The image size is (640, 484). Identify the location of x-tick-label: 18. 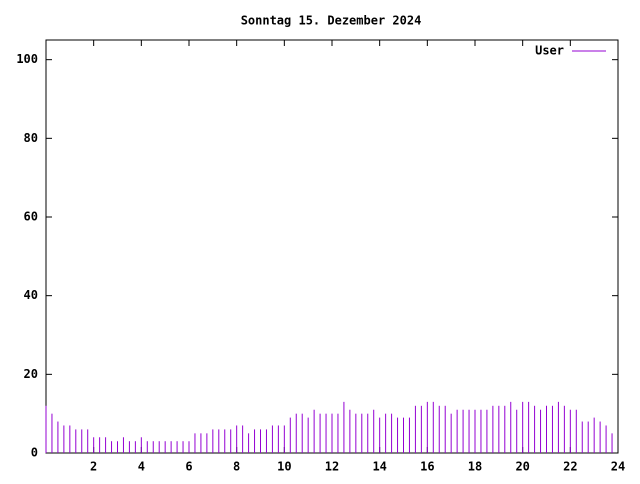
(475, 467).